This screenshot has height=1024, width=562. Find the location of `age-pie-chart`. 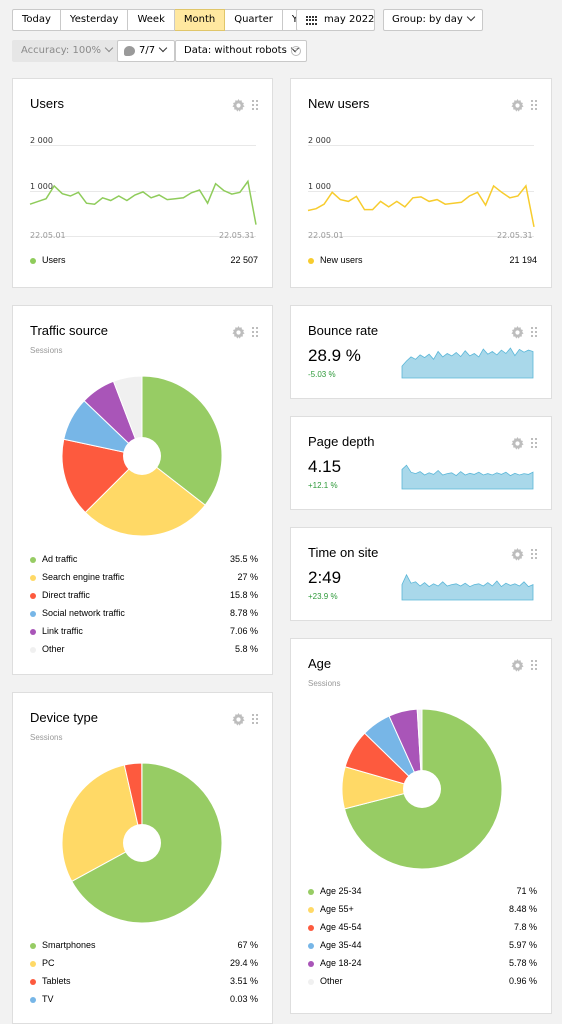

age-pie-chart is located at coordinates (422, 789).